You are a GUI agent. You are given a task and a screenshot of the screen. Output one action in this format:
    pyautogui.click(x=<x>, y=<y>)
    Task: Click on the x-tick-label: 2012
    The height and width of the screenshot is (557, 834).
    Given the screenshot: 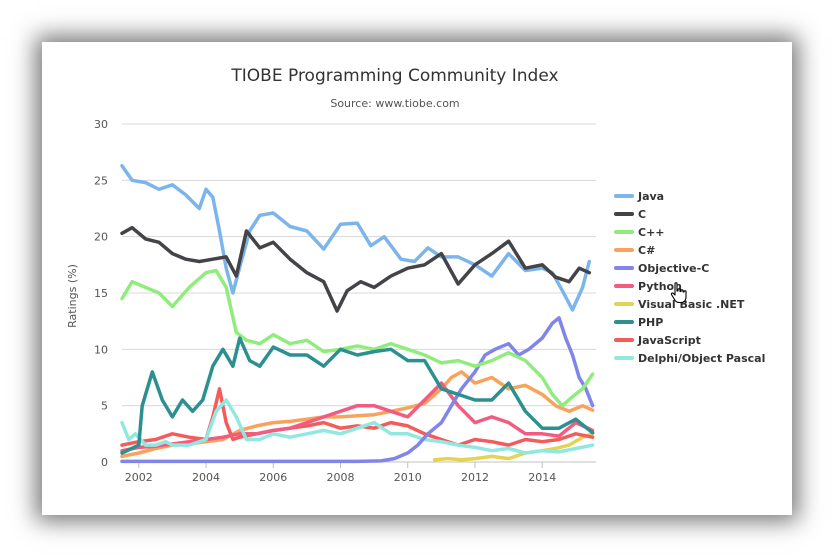 What is the action you would take?
    pyautogui.click(x=475, y=477)
    